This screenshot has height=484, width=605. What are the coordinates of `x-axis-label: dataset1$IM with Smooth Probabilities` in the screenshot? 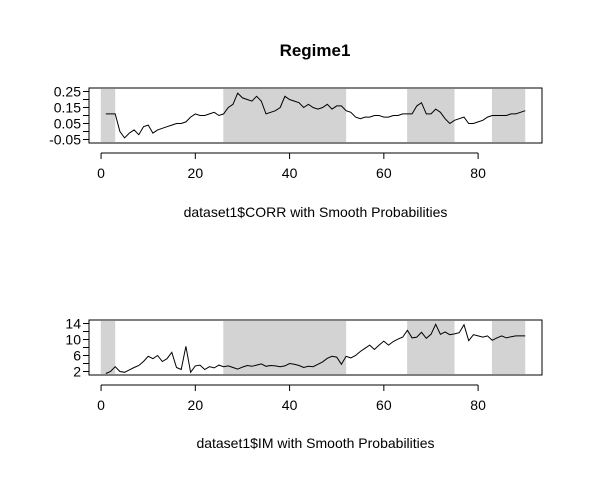 It's located at (315, 443).